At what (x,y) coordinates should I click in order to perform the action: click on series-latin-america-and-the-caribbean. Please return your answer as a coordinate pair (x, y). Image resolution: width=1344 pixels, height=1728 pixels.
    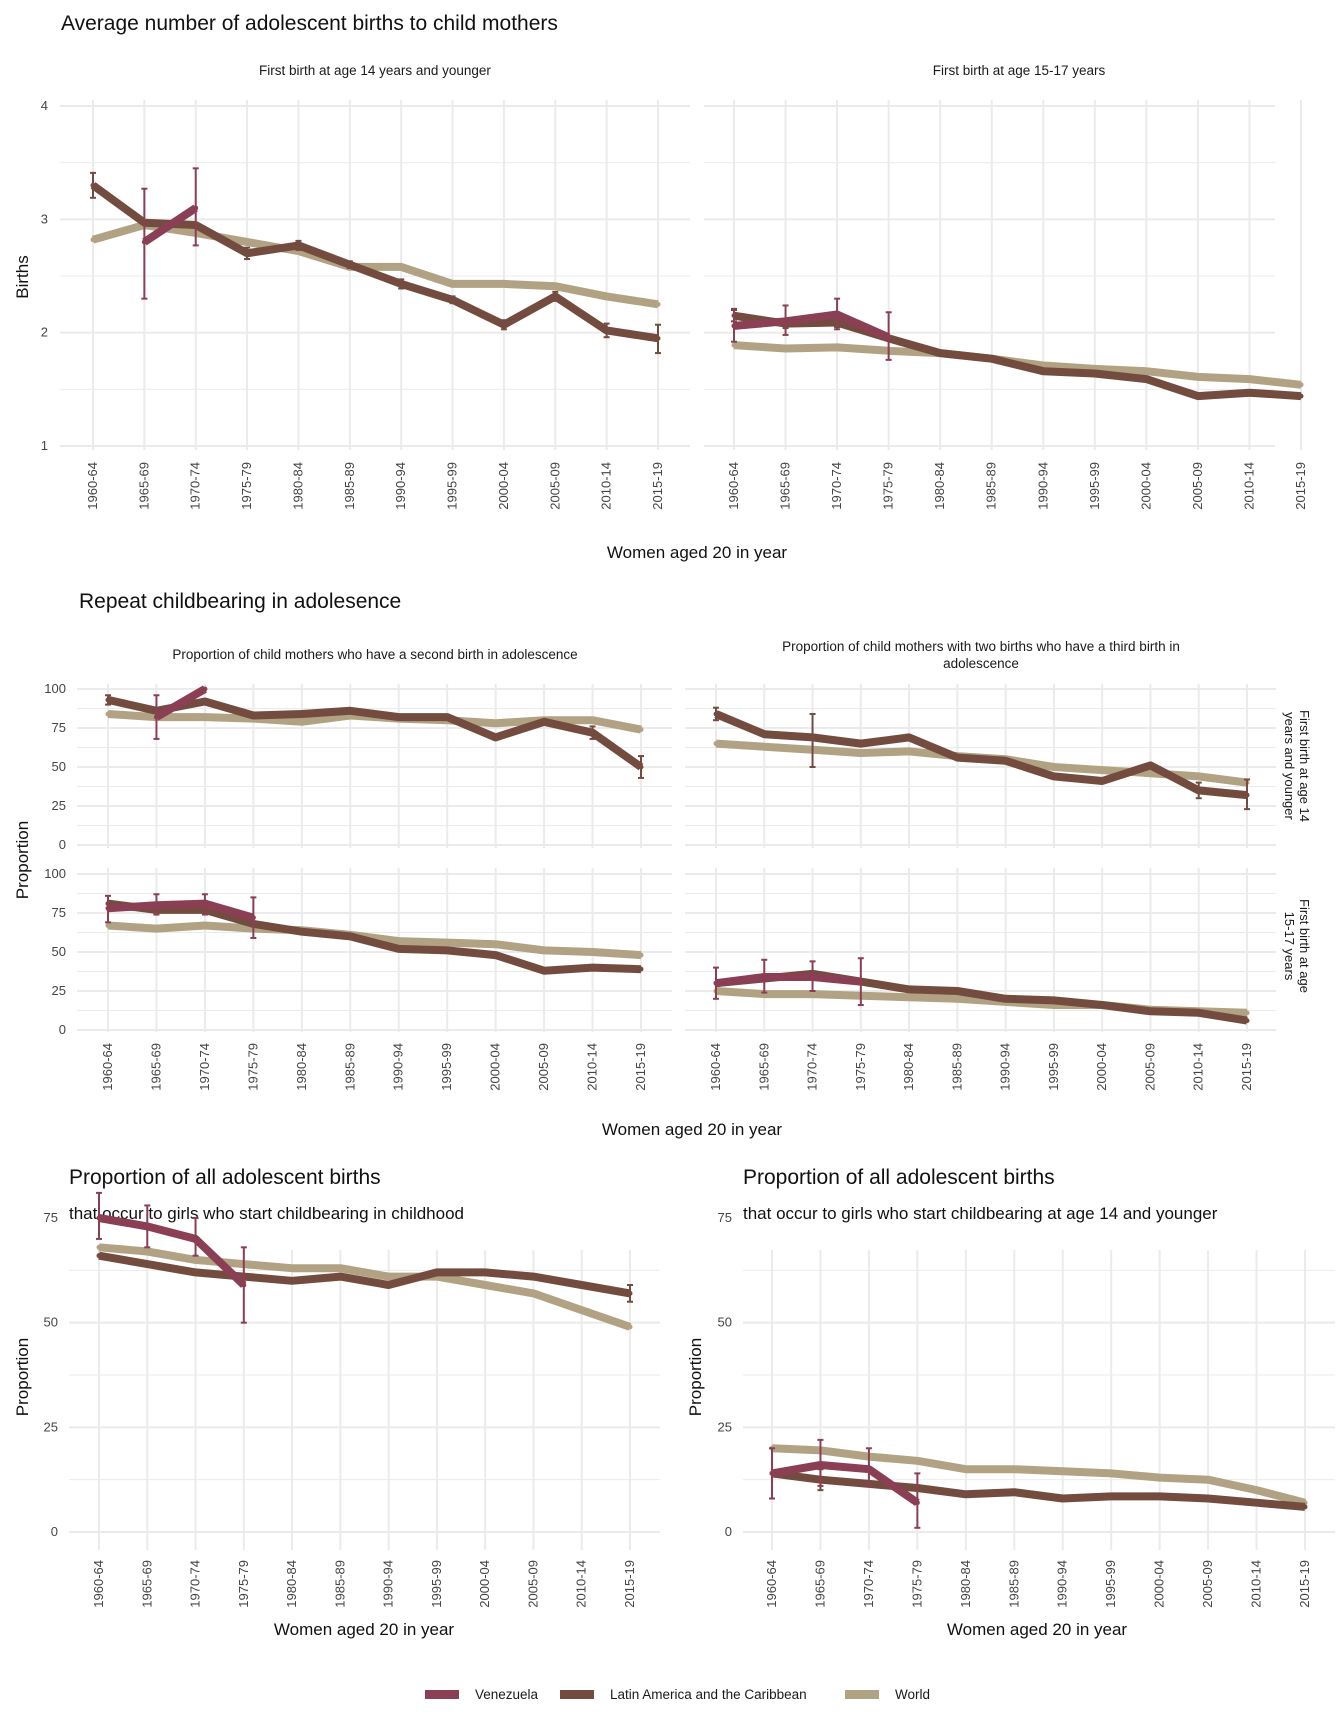
    Looking at the image, I should click on (981, 758).